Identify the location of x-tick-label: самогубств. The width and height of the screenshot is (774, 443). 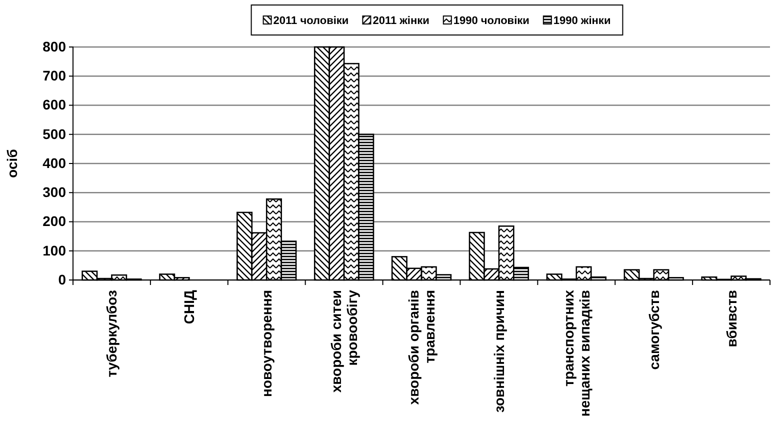
(654, 330).